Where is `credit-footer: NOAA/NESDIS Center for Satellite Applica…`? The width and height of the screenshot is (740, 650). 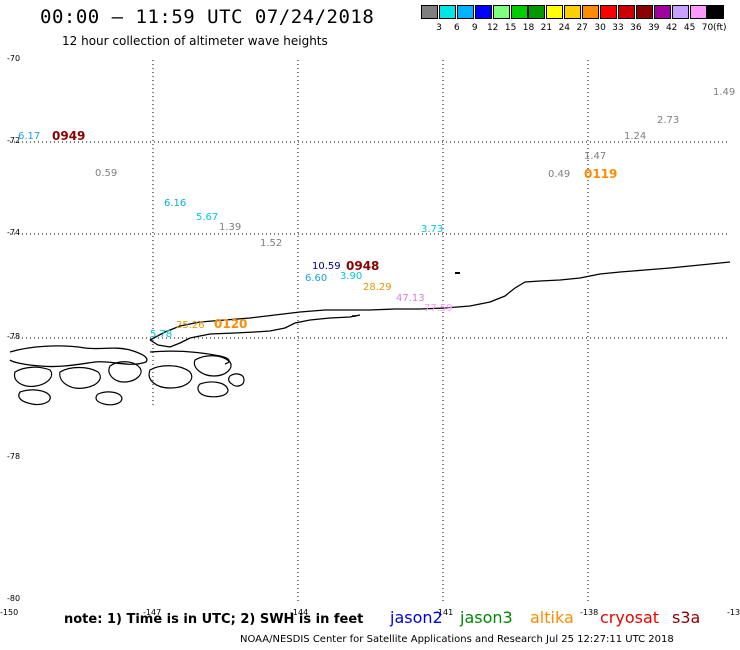
credit-footer: NOAA/NESDIS Center for Satellite Applica… is located at coordinates (457, 639).